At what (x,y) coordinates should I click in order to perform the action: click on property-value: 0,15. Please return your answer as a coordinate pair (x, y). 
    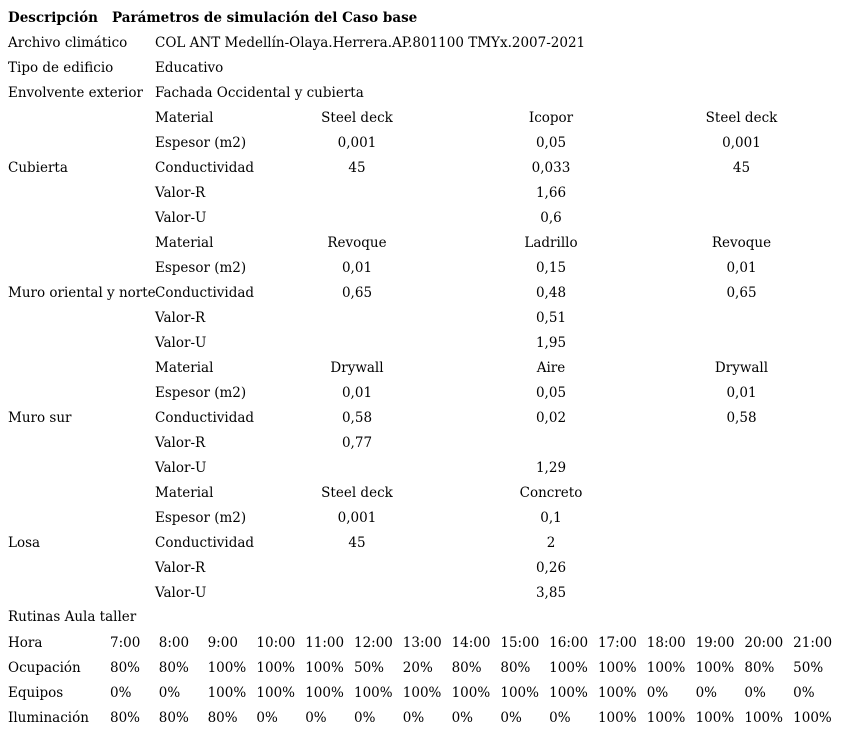
    Looking at the image, I should click on (551, 267).